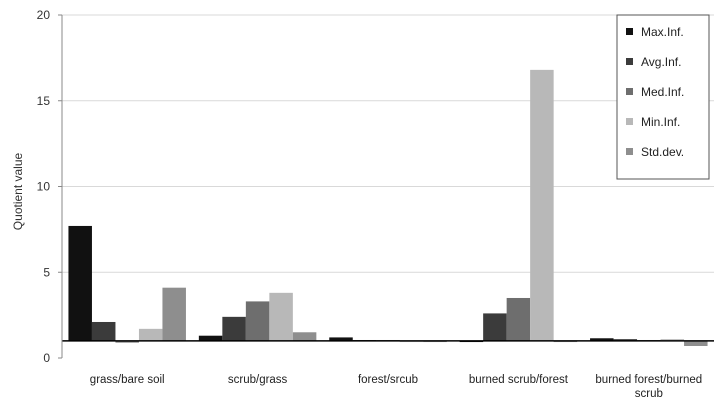 This screenshot has width=716, height=399. What do you see at coordinates (46, 272) in the screenshot?
I see `y-tick-label: 5` at bounding box center [46, 272].